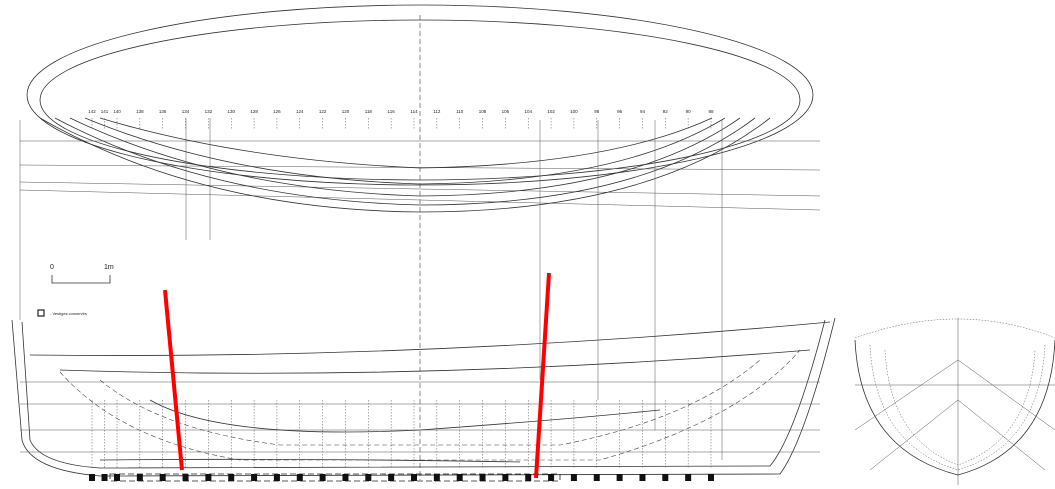 Image resolution: width=1055 pixels, height=489 pixels. Describe the element at coordinates (711, 111) in the screenshot. I see `frame-label: 88` at that location.